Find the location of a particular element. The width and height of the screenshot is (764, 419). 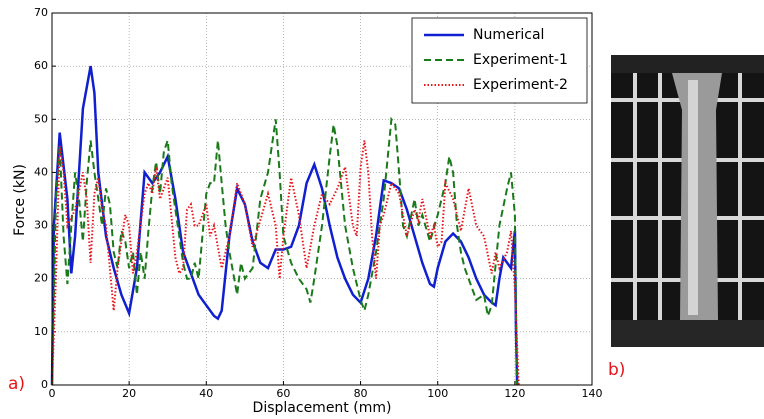

x-tick-label: 60 is located at coordinates (283, 393).